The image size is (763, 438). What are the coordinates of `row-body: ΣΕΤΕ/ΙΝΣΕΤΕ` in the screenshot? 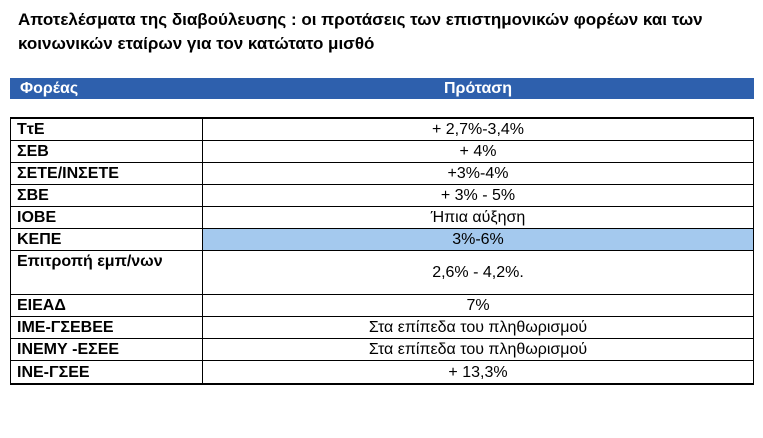 It's located at (107, 173).